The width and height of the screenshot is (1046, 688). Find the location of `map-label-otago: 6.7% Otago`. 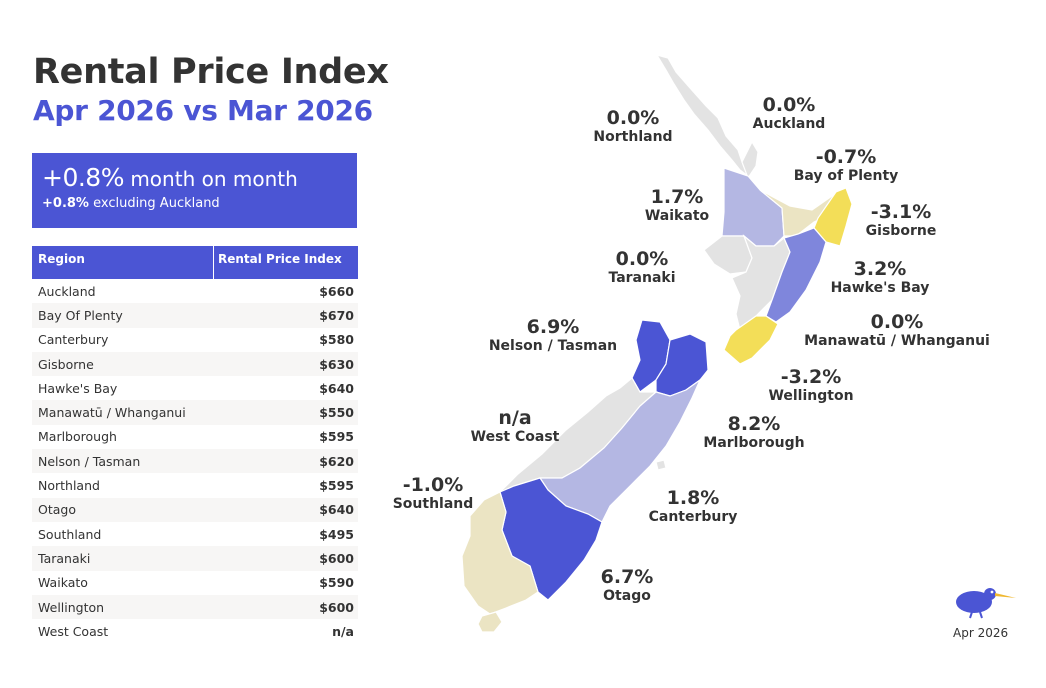

map-label-otago: 6.7% Otago is located at coordinates (627, 585).